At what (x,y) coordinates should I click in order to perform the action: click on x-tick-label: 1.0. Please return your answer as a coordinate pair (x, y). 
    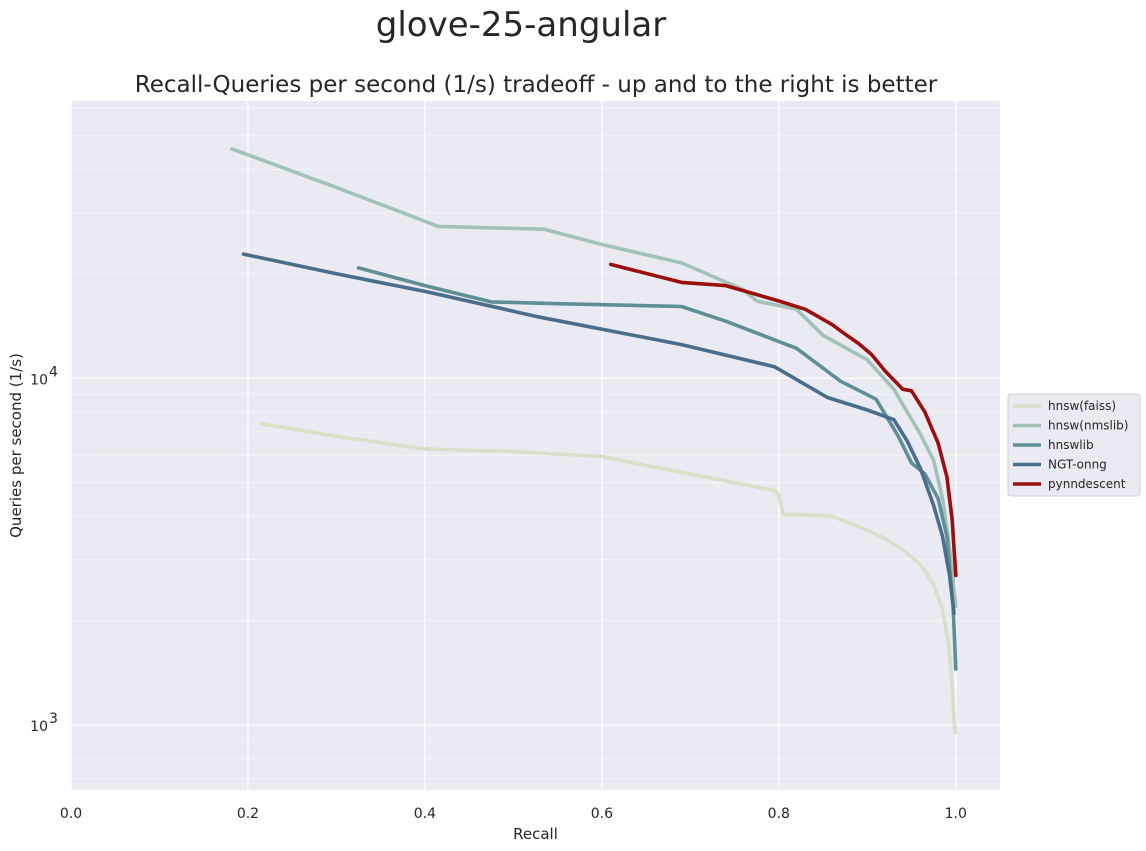
    Looking at the image, I should click on (956, 814).